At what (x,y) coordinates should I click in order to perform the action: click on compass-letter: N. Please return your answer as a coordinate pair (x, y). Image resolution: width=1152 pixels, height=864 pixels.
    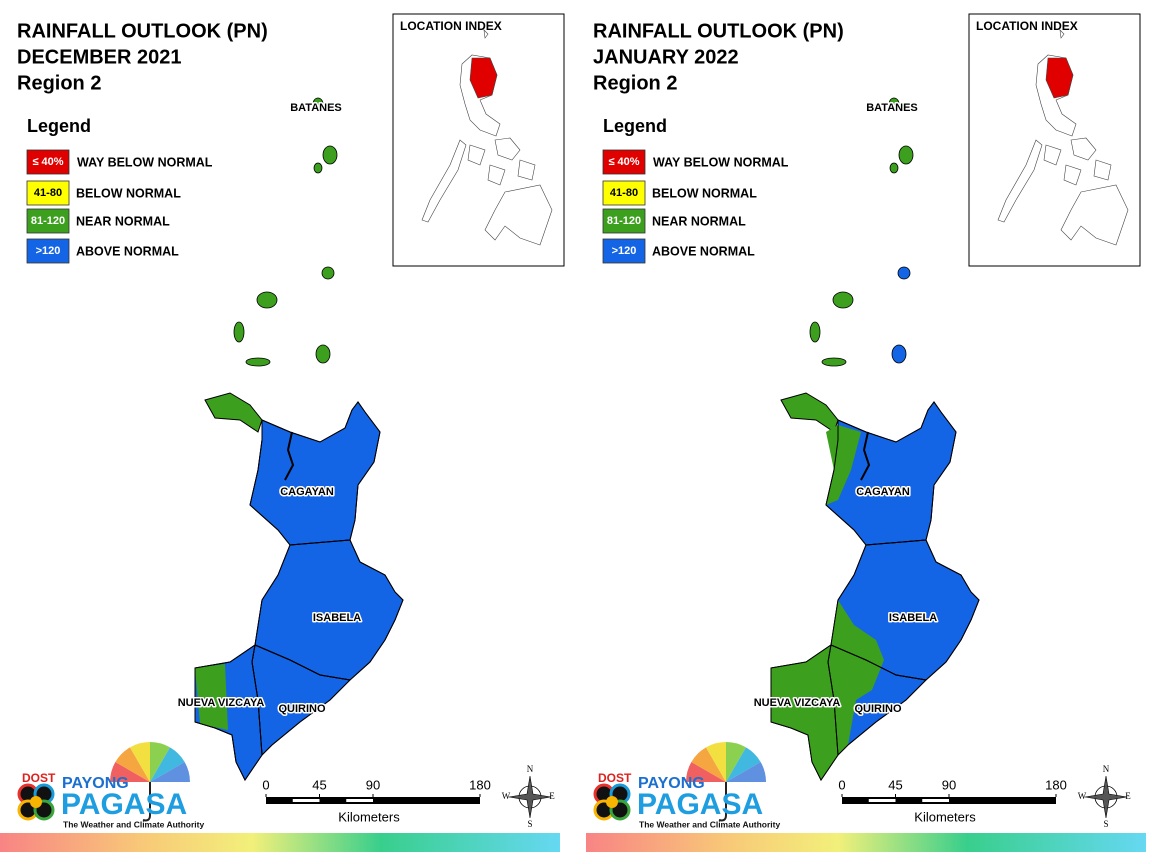
    Looking at the image, I should click on (1106, 769).